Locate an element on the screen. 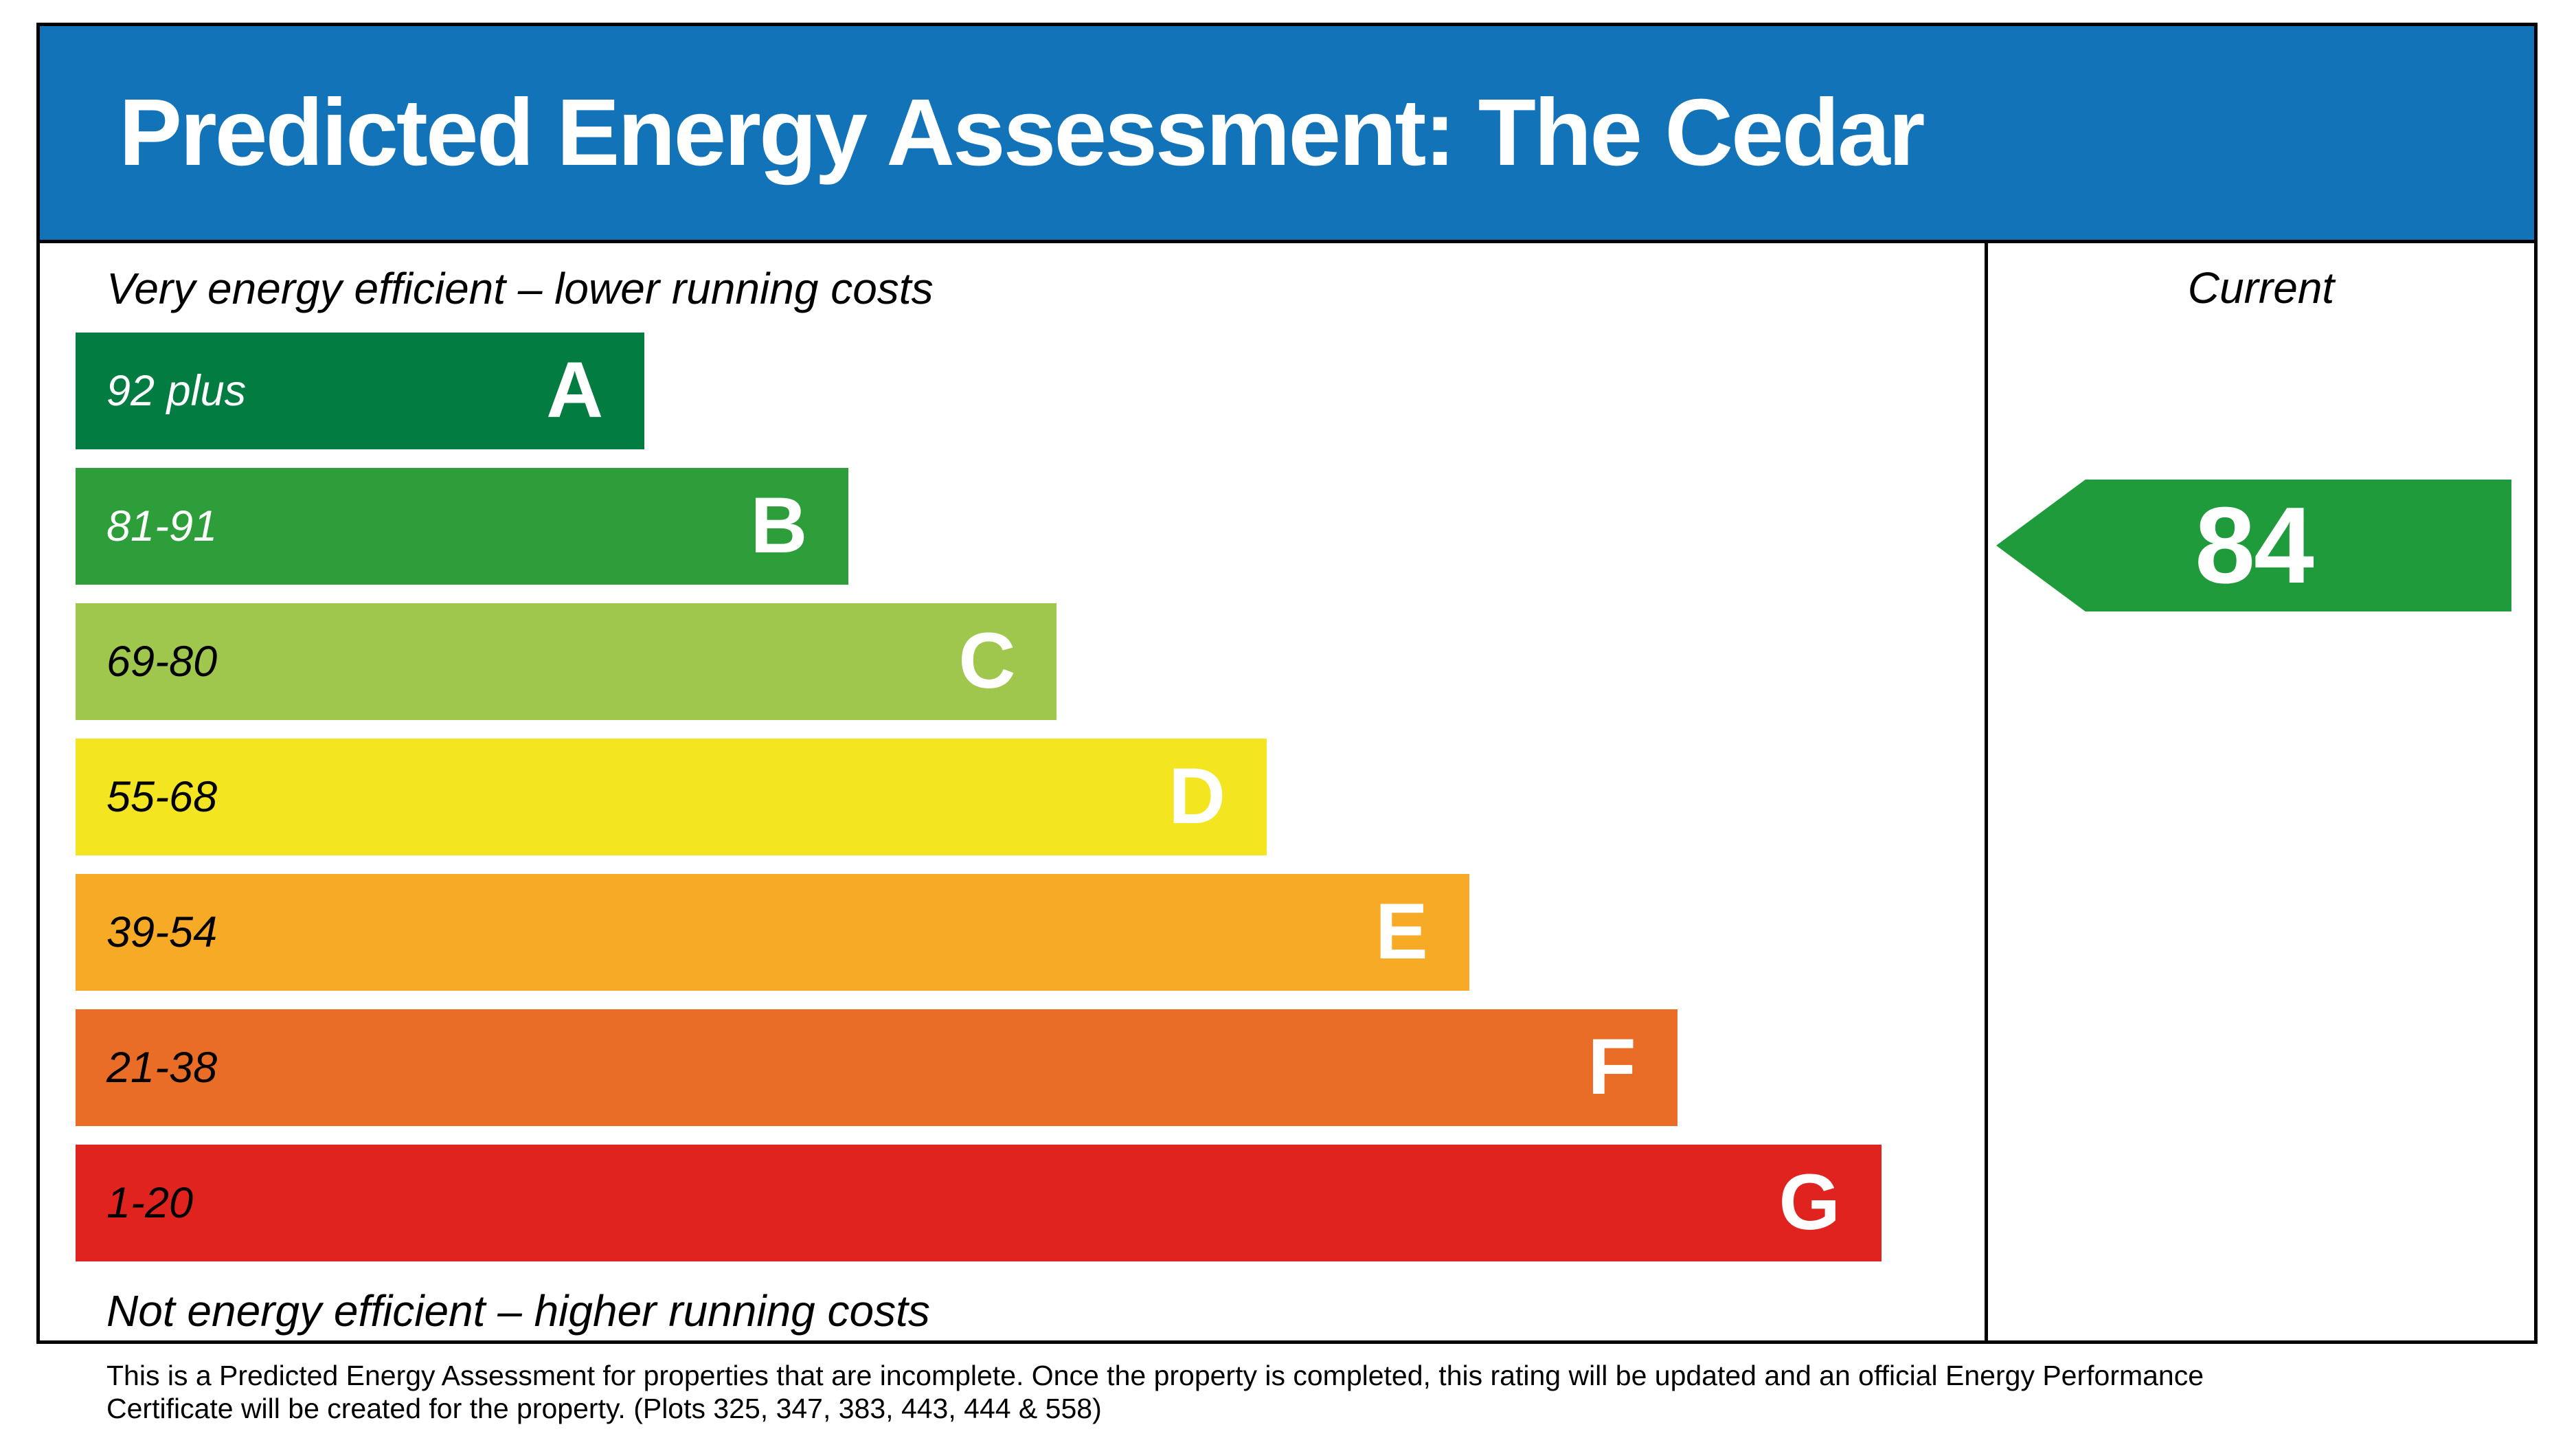  band-letter: F is located at coordinates (1612, 1067).